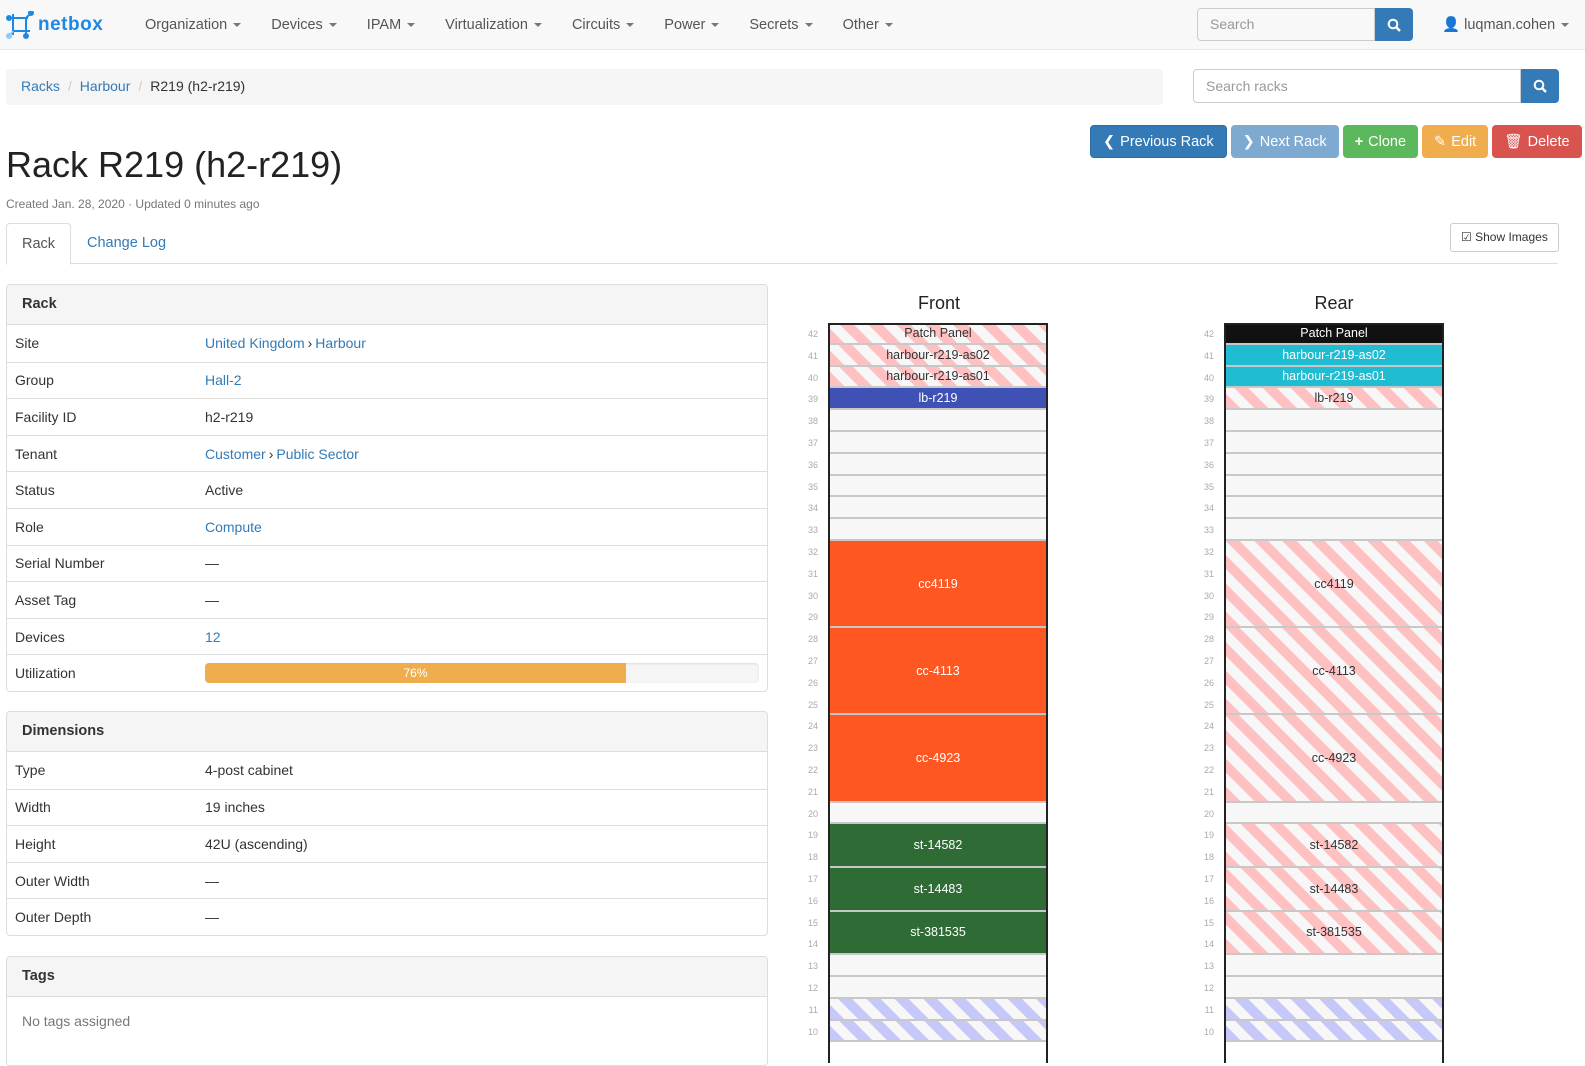 The height and width of the screenshot is (1066, 1585). What do you see at coordinates (387, 599) in the screenshot?
I see `row-asset-tag: Asset Tag —` at bounding box center [387, 599].